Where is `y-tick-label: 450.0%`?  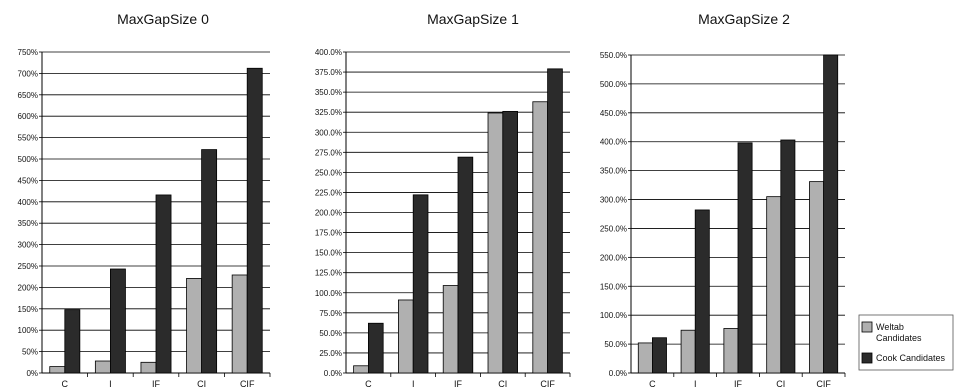
y-tick-label: 450.0% is located at coordinates (613, 113).